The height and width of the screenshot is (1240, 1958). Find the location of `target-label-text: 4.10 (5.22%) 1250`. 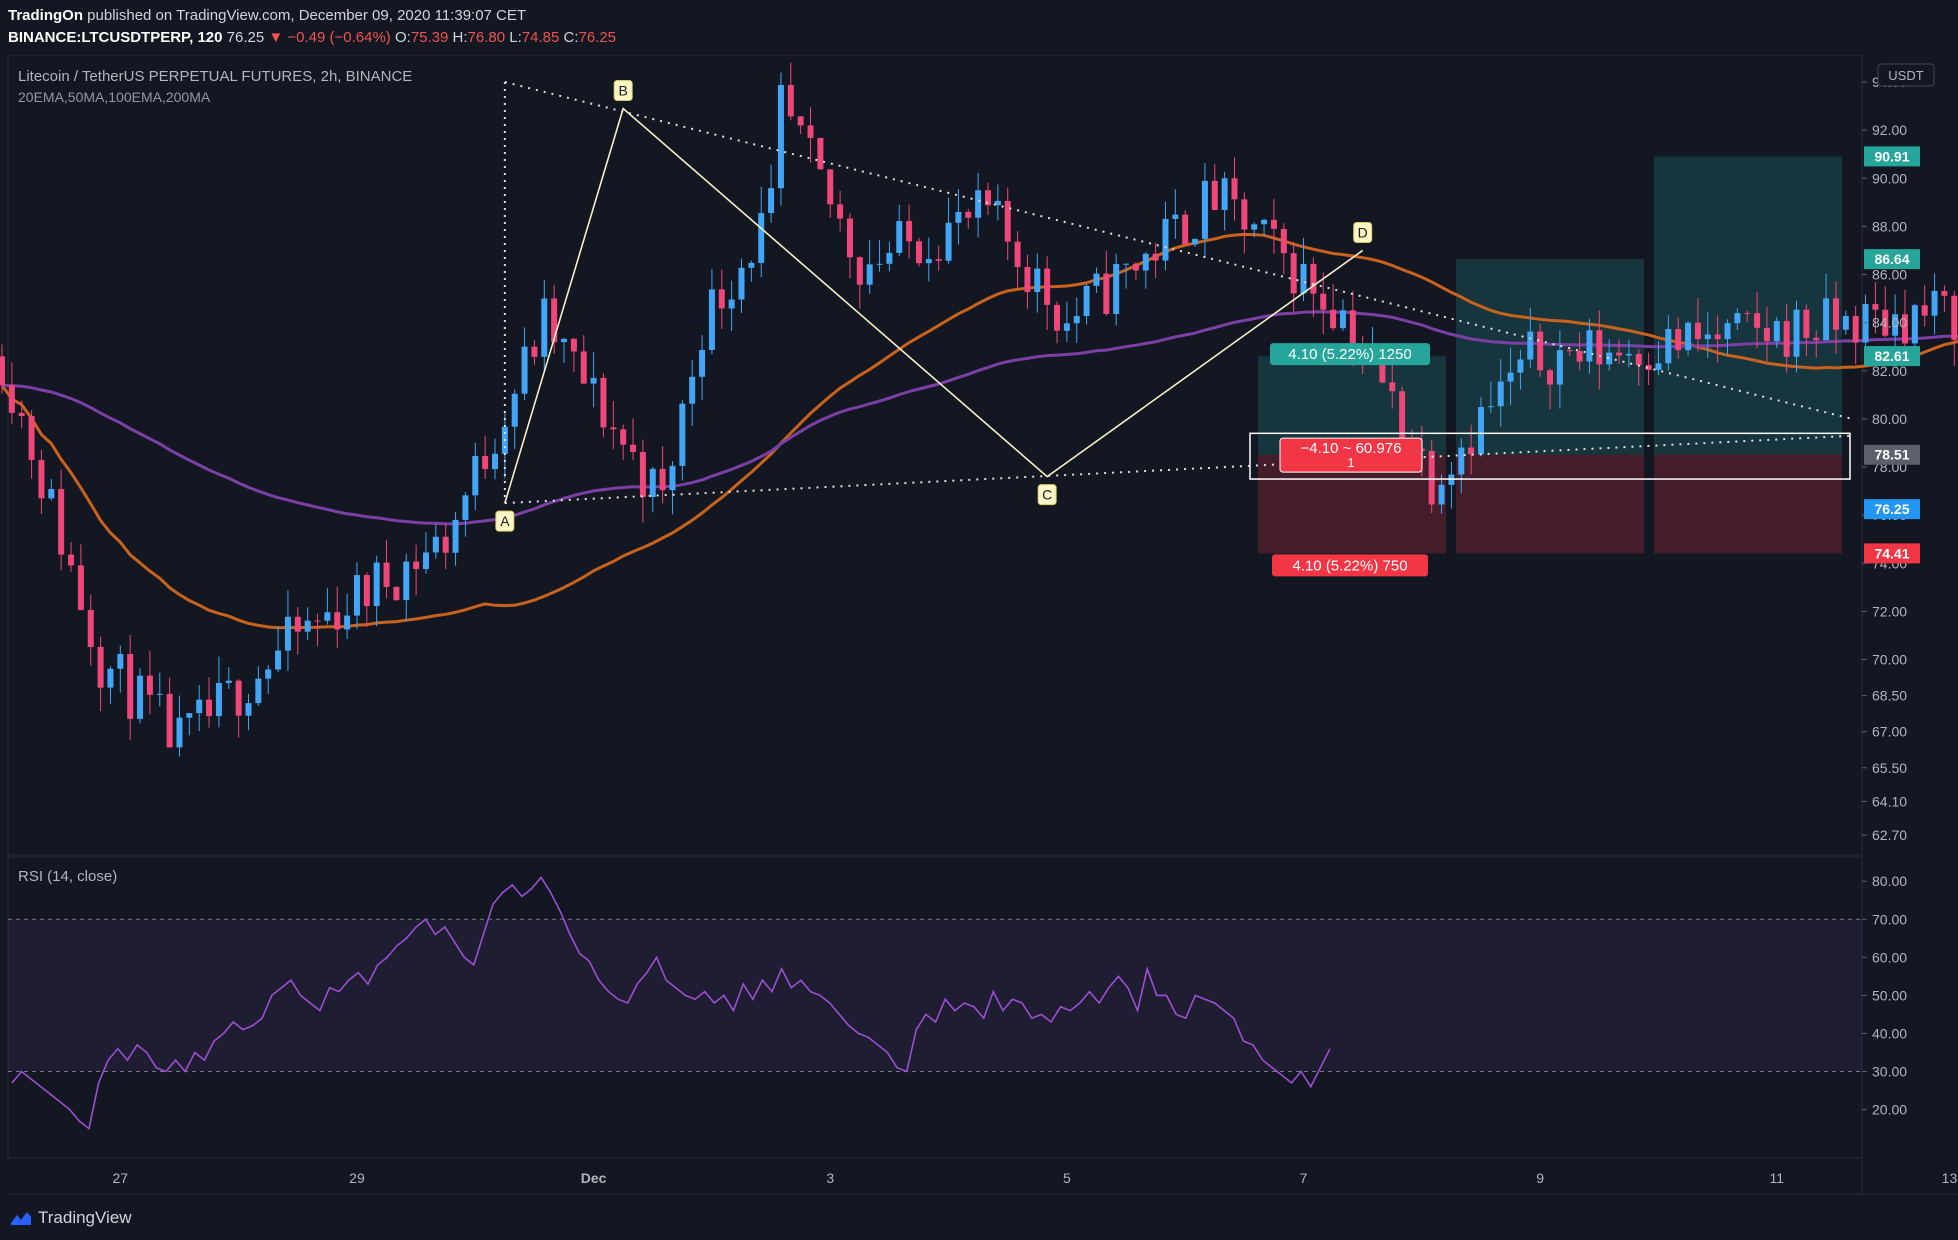

target-label-text: 4.10 (5.22%) 1250 is located at coordinates (1349, 354).